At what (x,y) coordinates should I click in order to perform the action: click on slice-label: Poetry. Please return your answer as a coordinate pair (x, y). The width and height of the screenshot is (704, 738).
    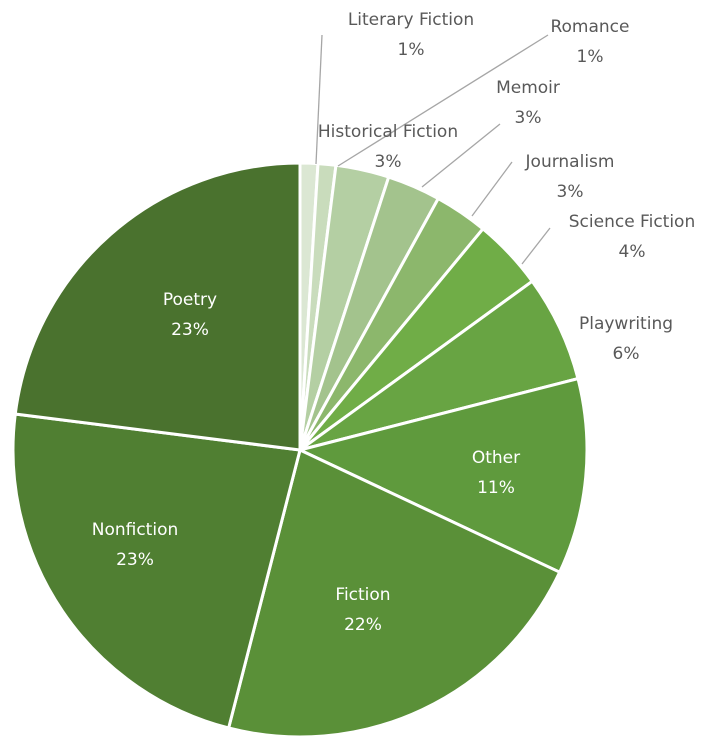
    Looking at the image, I should click on (190, 300).